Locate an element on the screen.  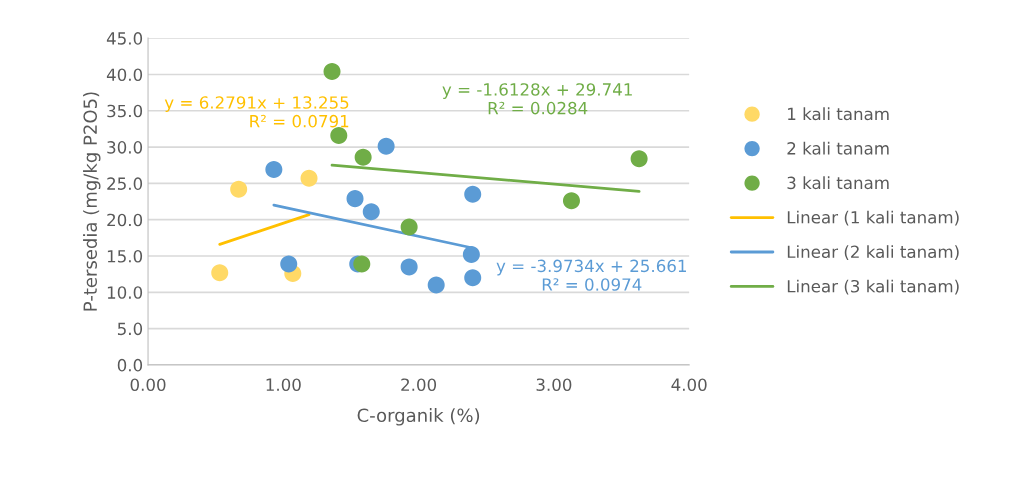
annotation: y = -1.6128x + 29.741 R² = 0.0284 is located at coordinates (537, 99).